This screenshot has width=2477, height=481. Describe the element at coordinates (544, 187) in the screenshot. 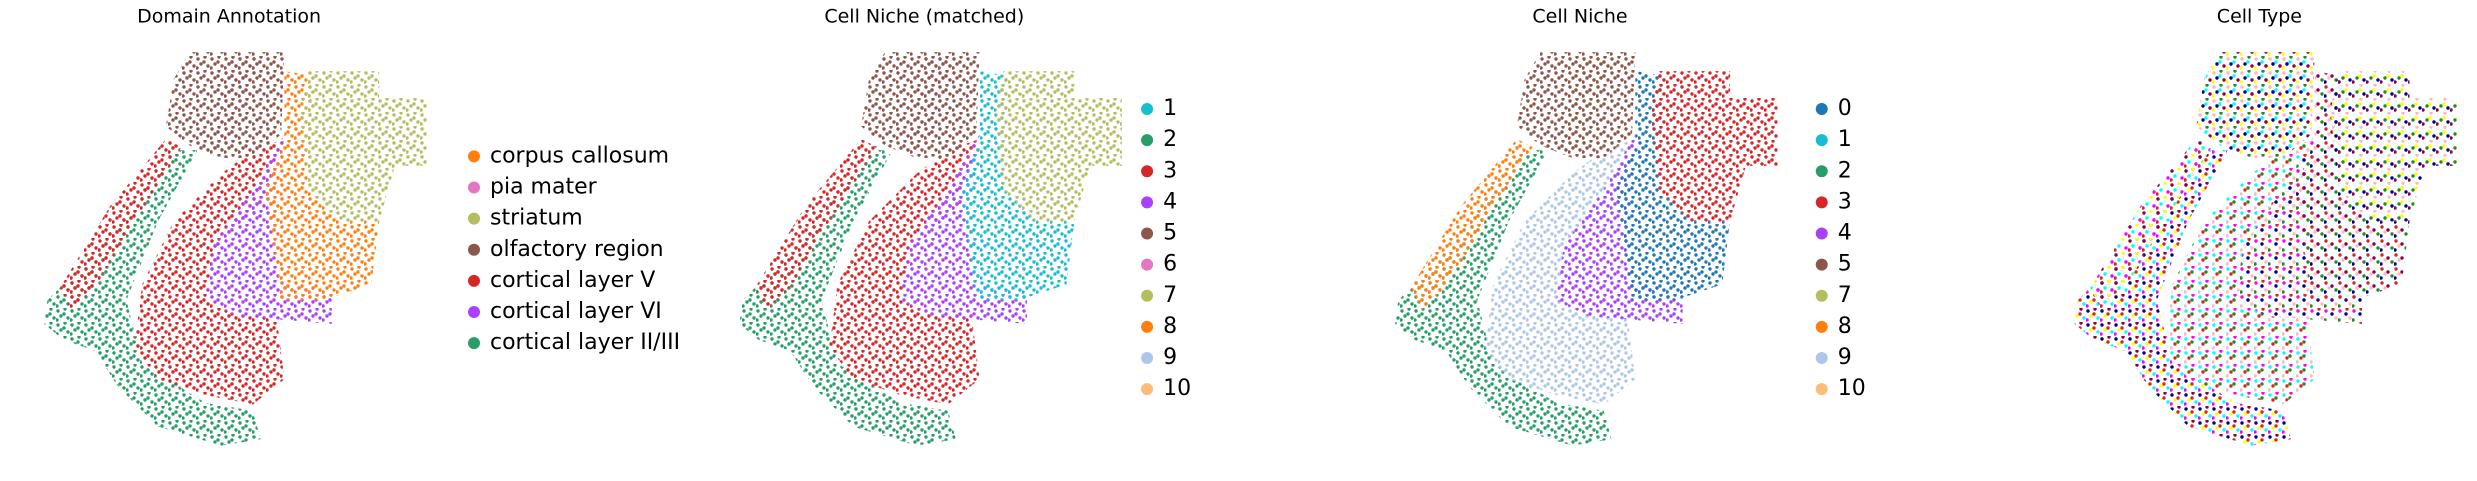

I see `legend-label: pia mater` at that location.